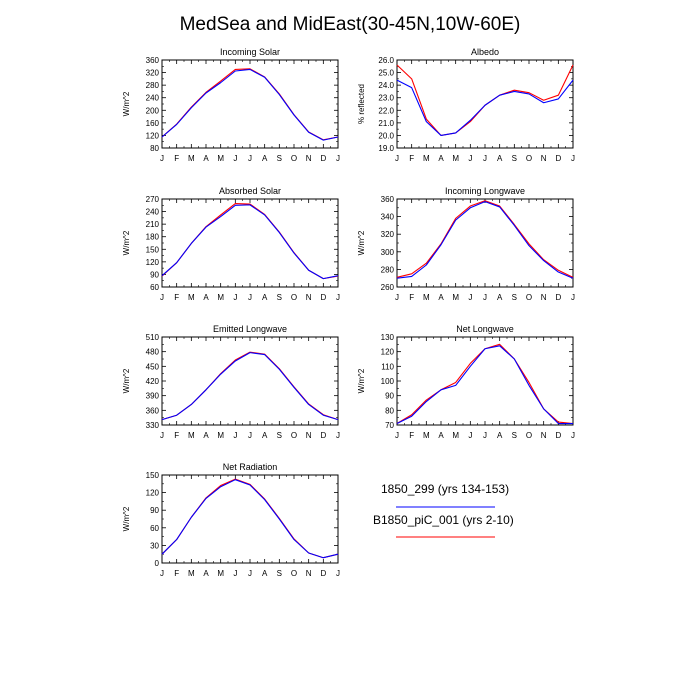 This screenshot has height=700, width=700. I want to click on y-tick-label: 270, so click(153, 199).